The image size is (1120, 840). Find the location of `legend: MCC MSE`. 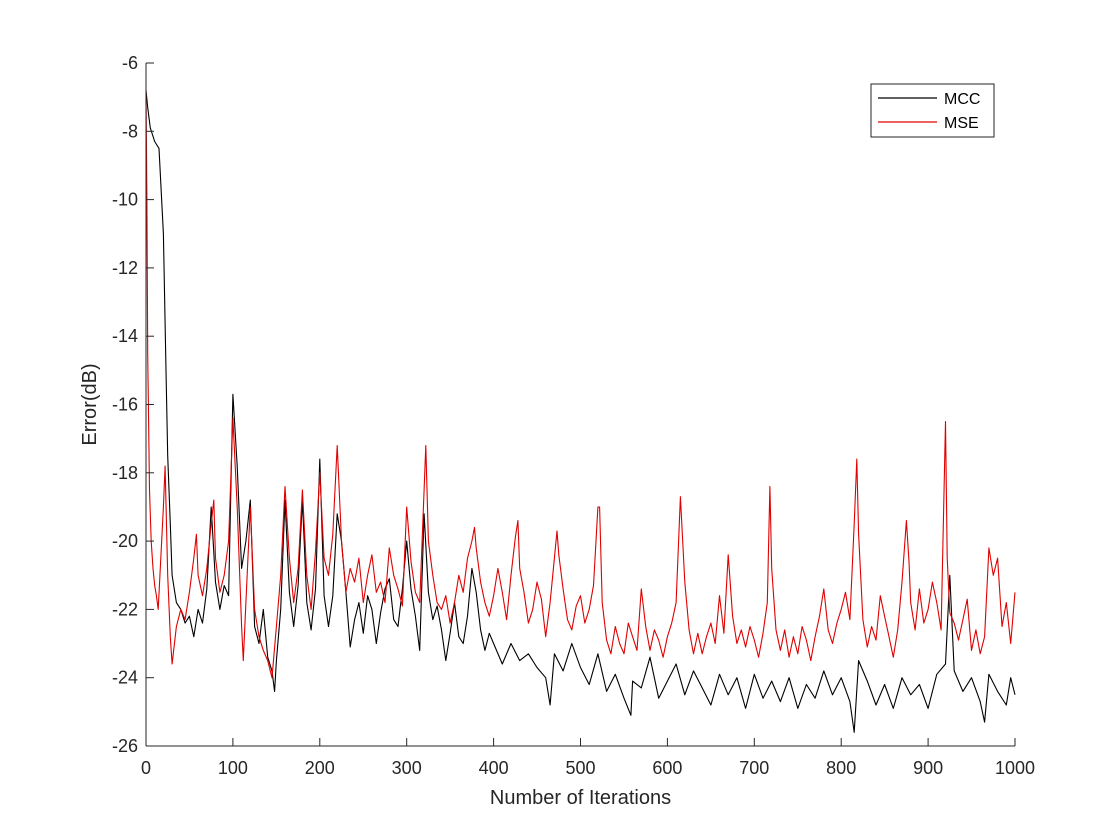

legend: MCC MSE is located at coordinates (932, 110).